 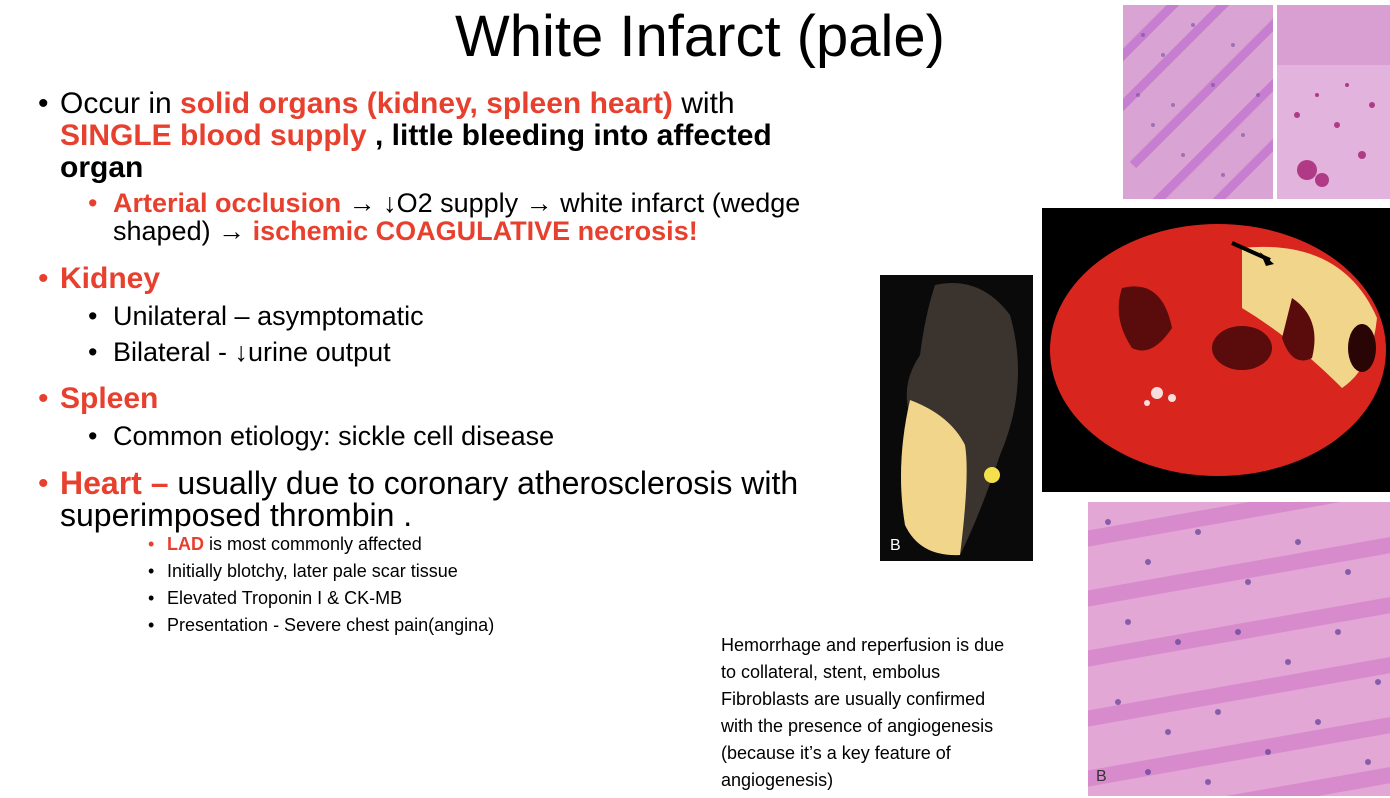 What do you see at coordinates (285, 598) in the screenshot?
I see `heart-subitem: Elevated Troponin I & CK-MB` at bounding box center [285, 598].